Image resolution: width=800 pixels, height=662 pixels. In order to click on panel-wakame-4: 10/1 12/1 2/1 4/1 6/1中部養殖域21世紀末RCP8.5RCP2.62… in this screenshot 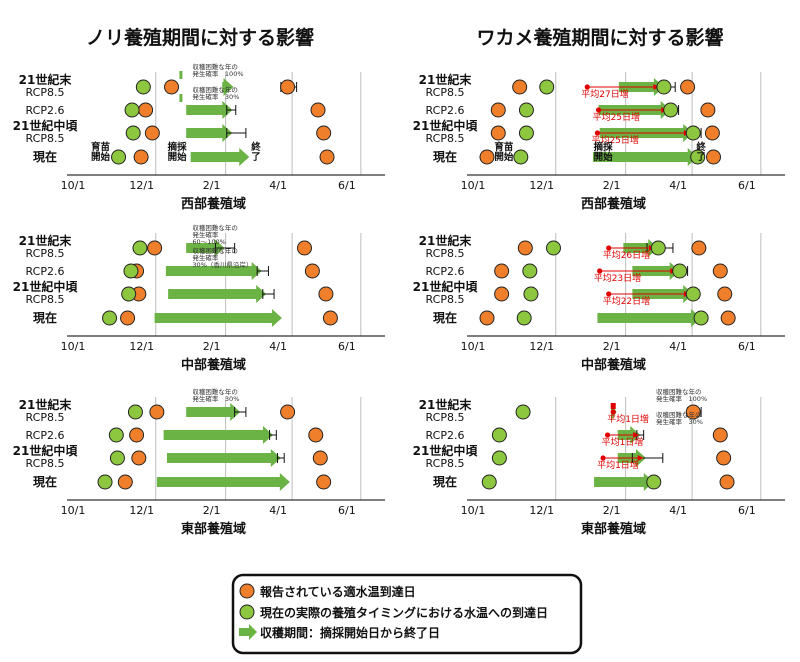, I will do `click(599, 303)`.